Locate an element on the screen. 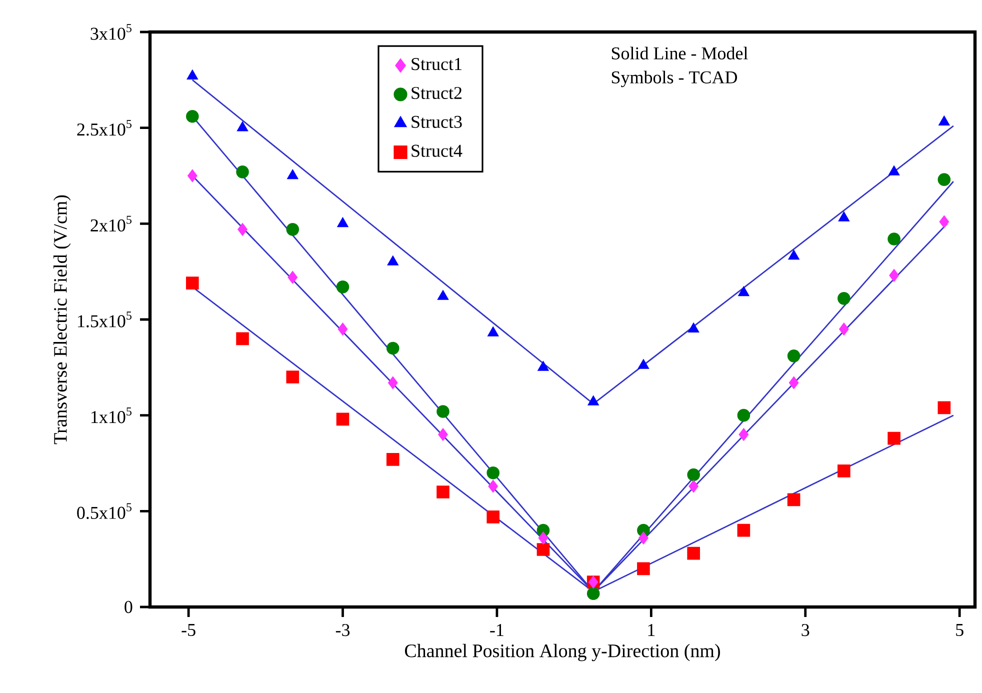  legend-label: Struct1 is located at coordinates (437, 64).